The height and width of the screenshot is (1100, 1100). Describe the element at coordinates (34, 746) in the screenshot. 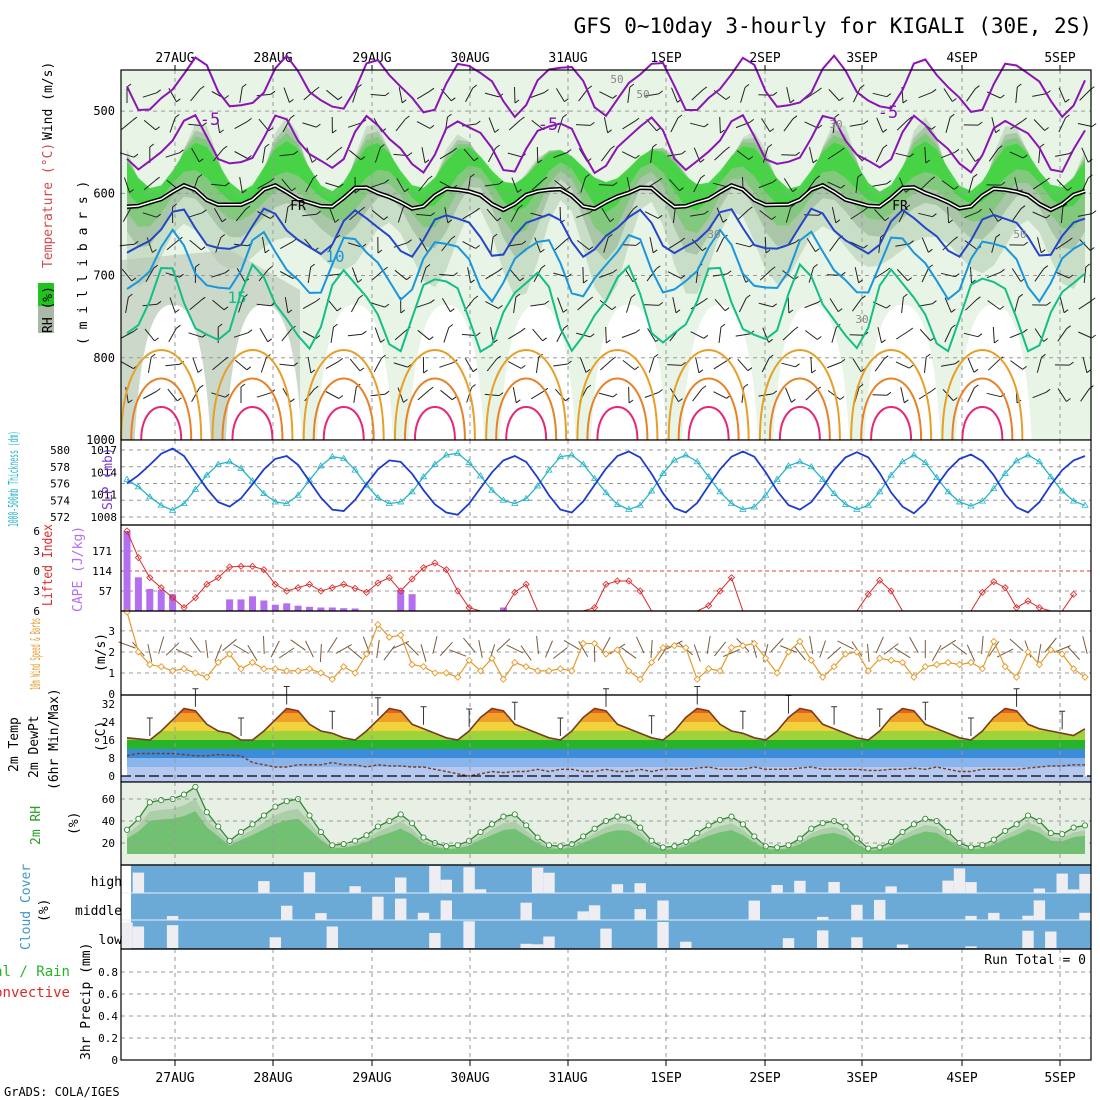

I see `dewpt-2m-label: 2m DewPt` at that location.